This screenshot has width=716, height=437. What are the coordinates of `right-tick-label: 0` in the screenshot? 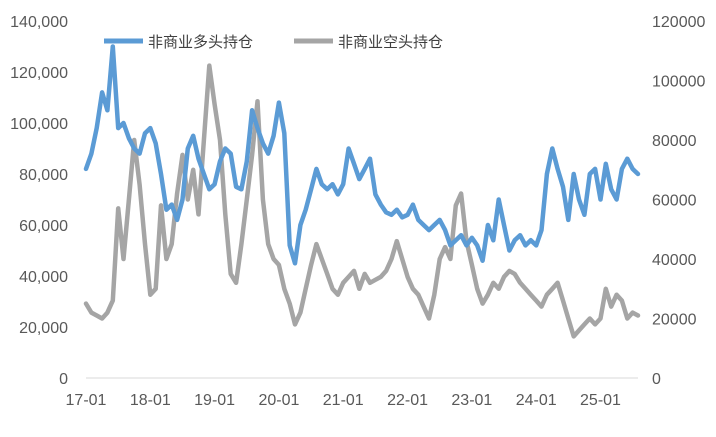 It's located at (656, 379).